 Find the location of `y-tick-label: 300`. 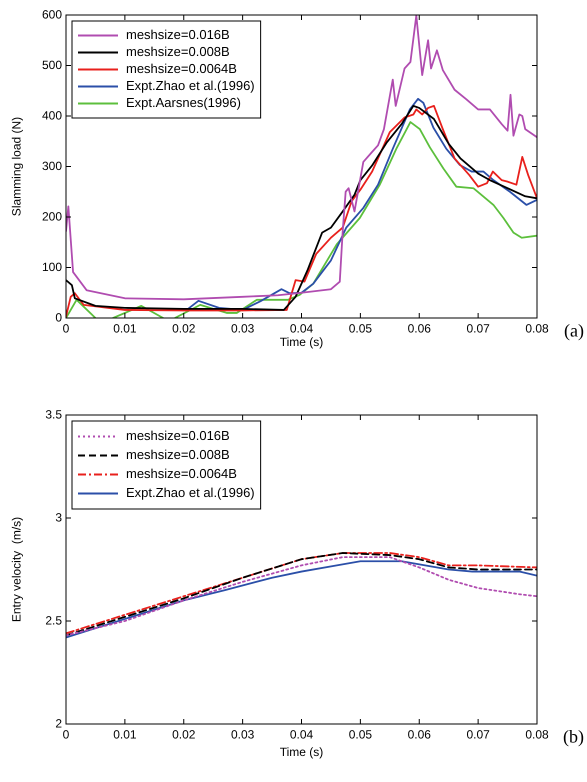

y-tick-label: 300 is located at coordinates (52, 165).